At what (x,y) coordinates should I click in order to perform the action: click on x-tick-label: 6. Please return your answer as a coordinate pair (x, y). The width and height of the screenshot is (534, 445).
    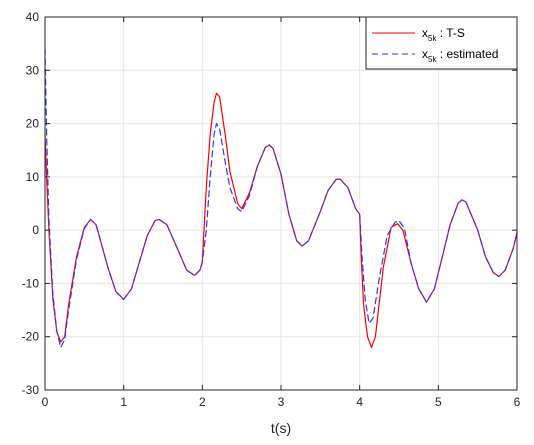
    Looking at the image, I should click on (517, 402).